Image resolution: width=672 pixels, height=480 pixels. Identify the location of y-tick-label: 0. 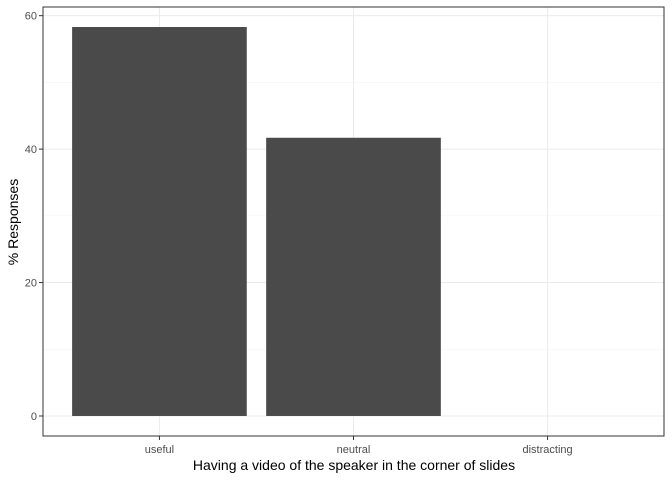
(34, 417).